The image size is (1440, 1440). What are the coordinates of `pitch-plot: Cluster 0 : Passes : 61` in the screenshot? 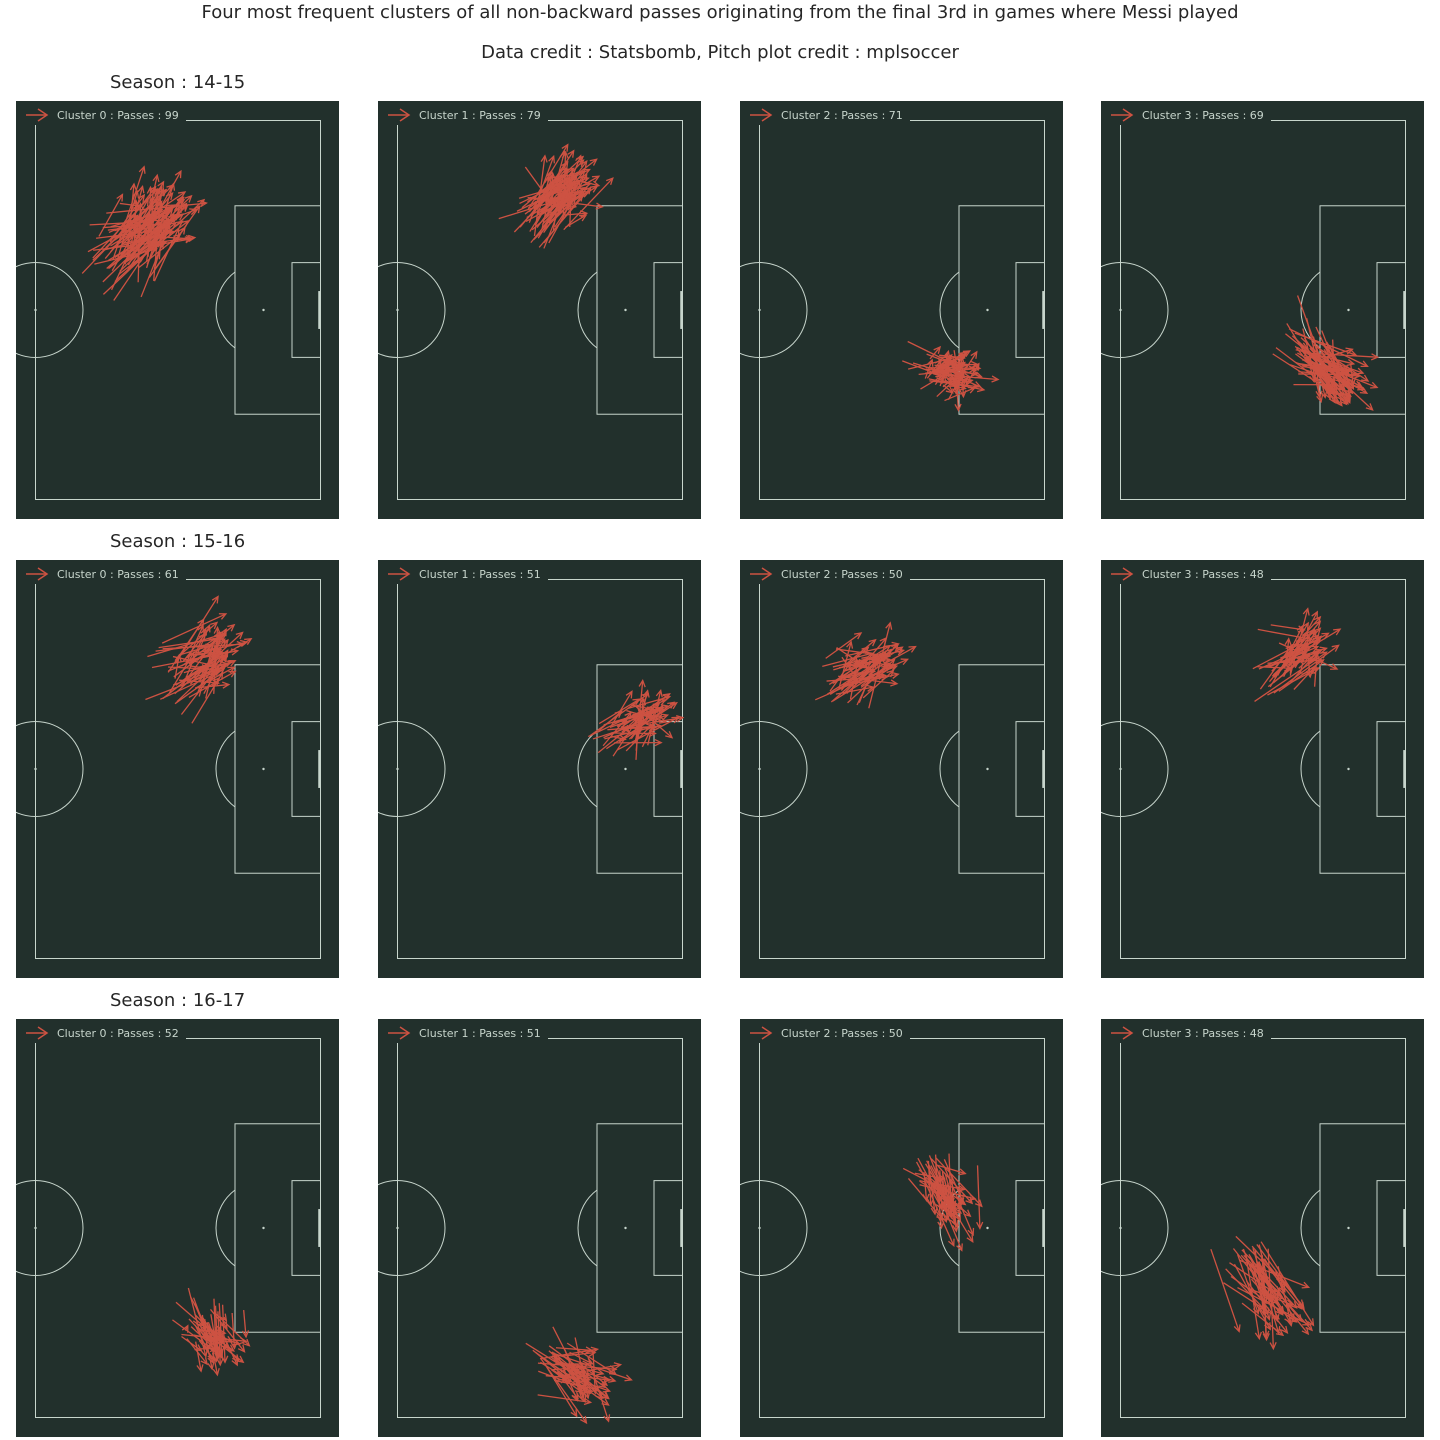 It's located at (177, 769).